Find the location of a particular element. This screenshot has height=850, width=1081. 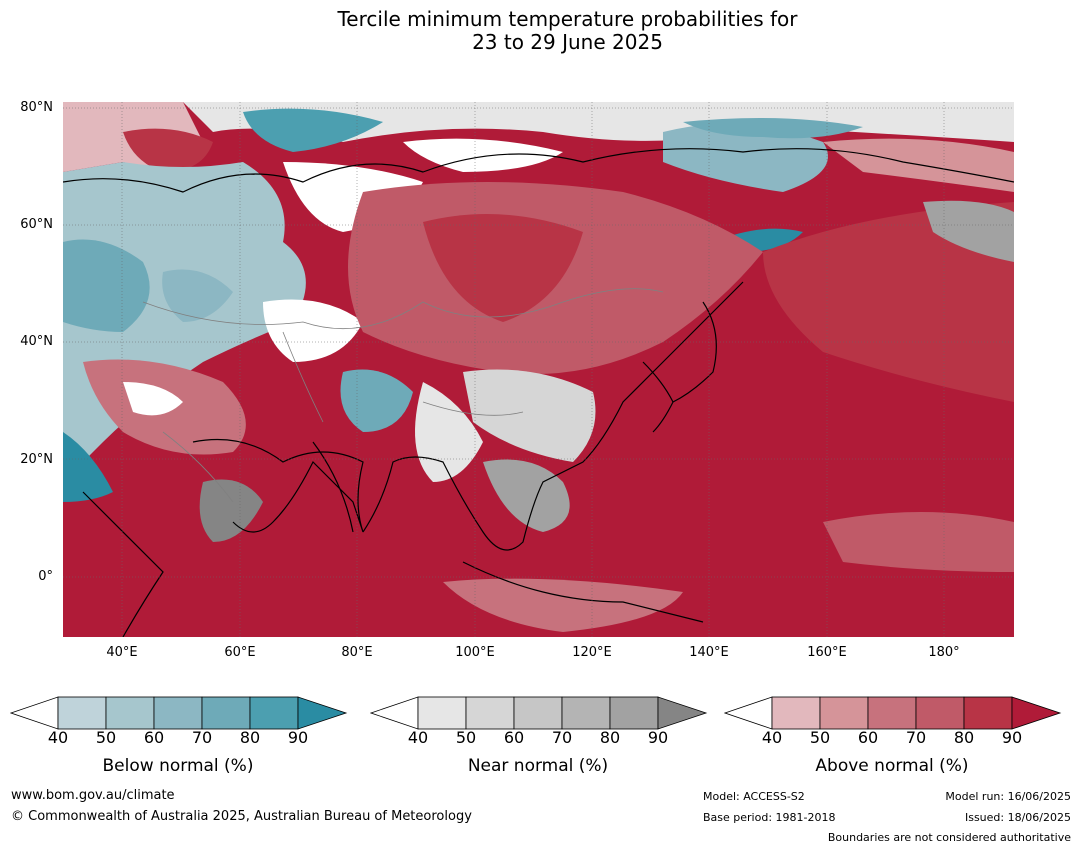

region-far-east is located at coordinates (888, 302).